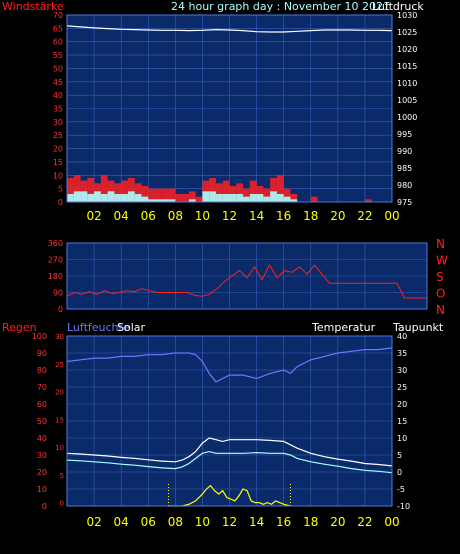 The image size is (460, 554). I want to click on ytick-label: 980, so click(404, 185).